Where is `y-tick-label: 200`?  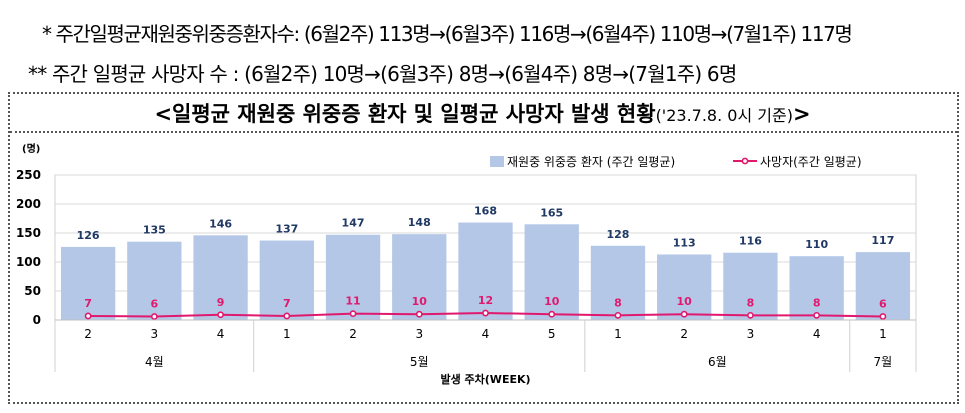
y-tick-label: 200 is located at coordinates (28, 204).